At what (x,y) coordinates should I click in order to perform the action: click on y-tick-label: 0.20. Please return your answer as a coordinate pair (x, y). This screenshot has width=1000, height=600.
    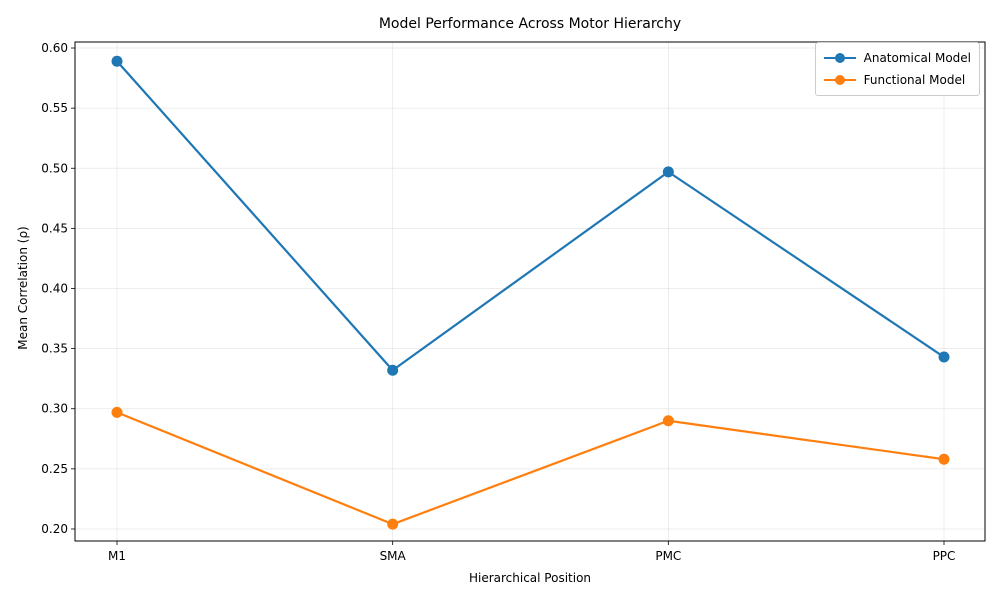
    Looking at the image, I should click on (54, 529).